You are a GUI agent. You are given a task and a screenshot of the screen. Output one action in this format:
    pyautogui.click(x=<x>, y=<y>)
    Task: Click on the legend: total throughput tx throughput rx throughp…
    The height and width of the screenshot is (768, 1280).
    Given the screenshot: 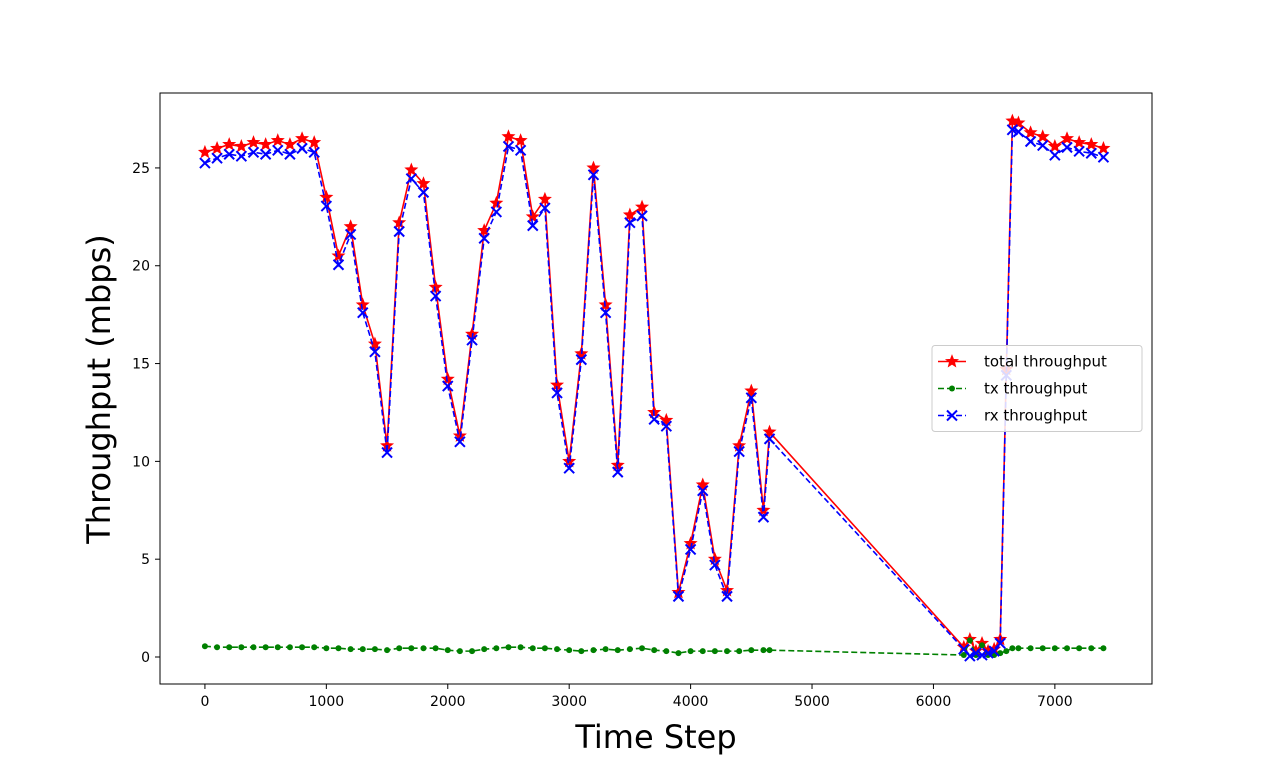 What is the action you would take?
    pyautogui.click(x=1037, y=388)
    